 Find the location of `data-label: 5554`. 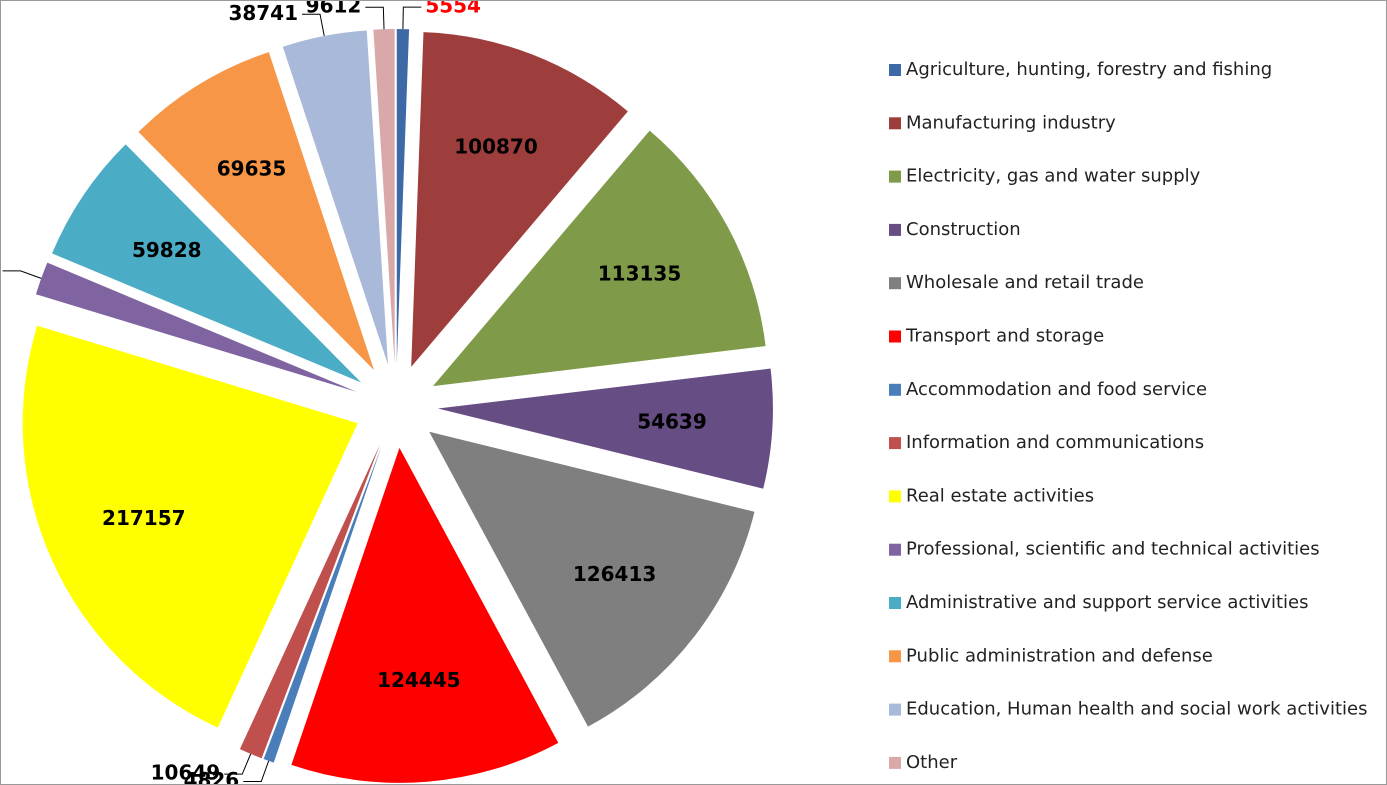

data-label: 5554 is located at coordinates (453, 9).